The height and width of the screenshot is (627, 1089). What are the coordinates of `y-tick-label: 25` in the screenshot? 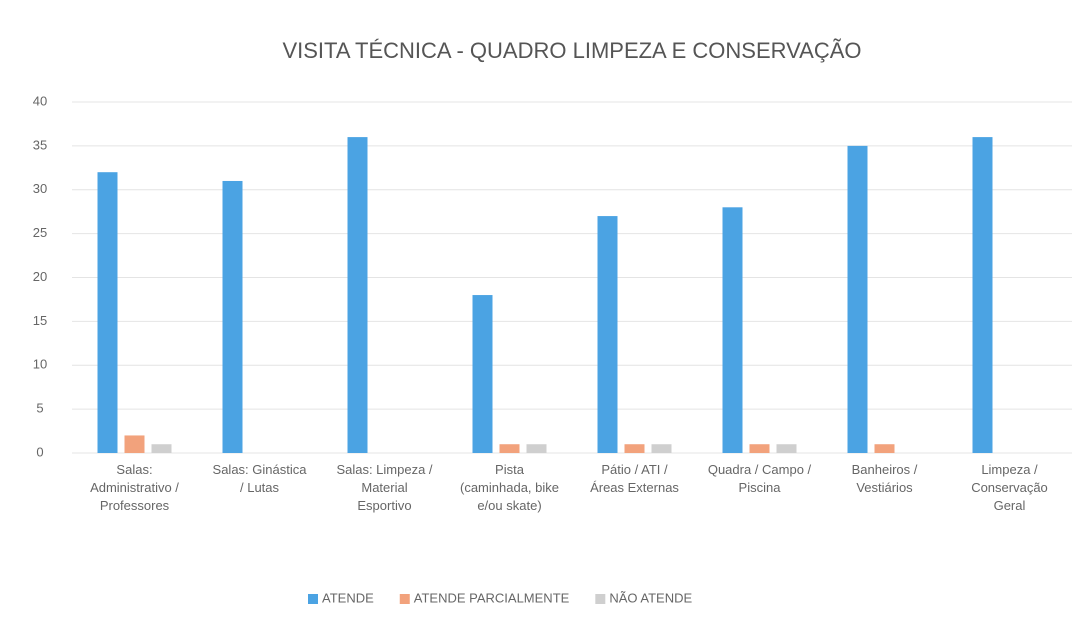 It's located at (40, 232).